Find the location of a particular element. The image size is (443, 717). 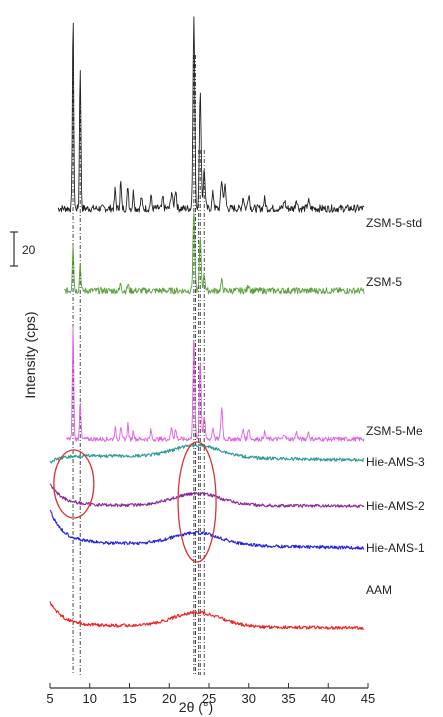

series-hie-ams-2: Hie-AMS-2 is located at coordinates (237, 498).